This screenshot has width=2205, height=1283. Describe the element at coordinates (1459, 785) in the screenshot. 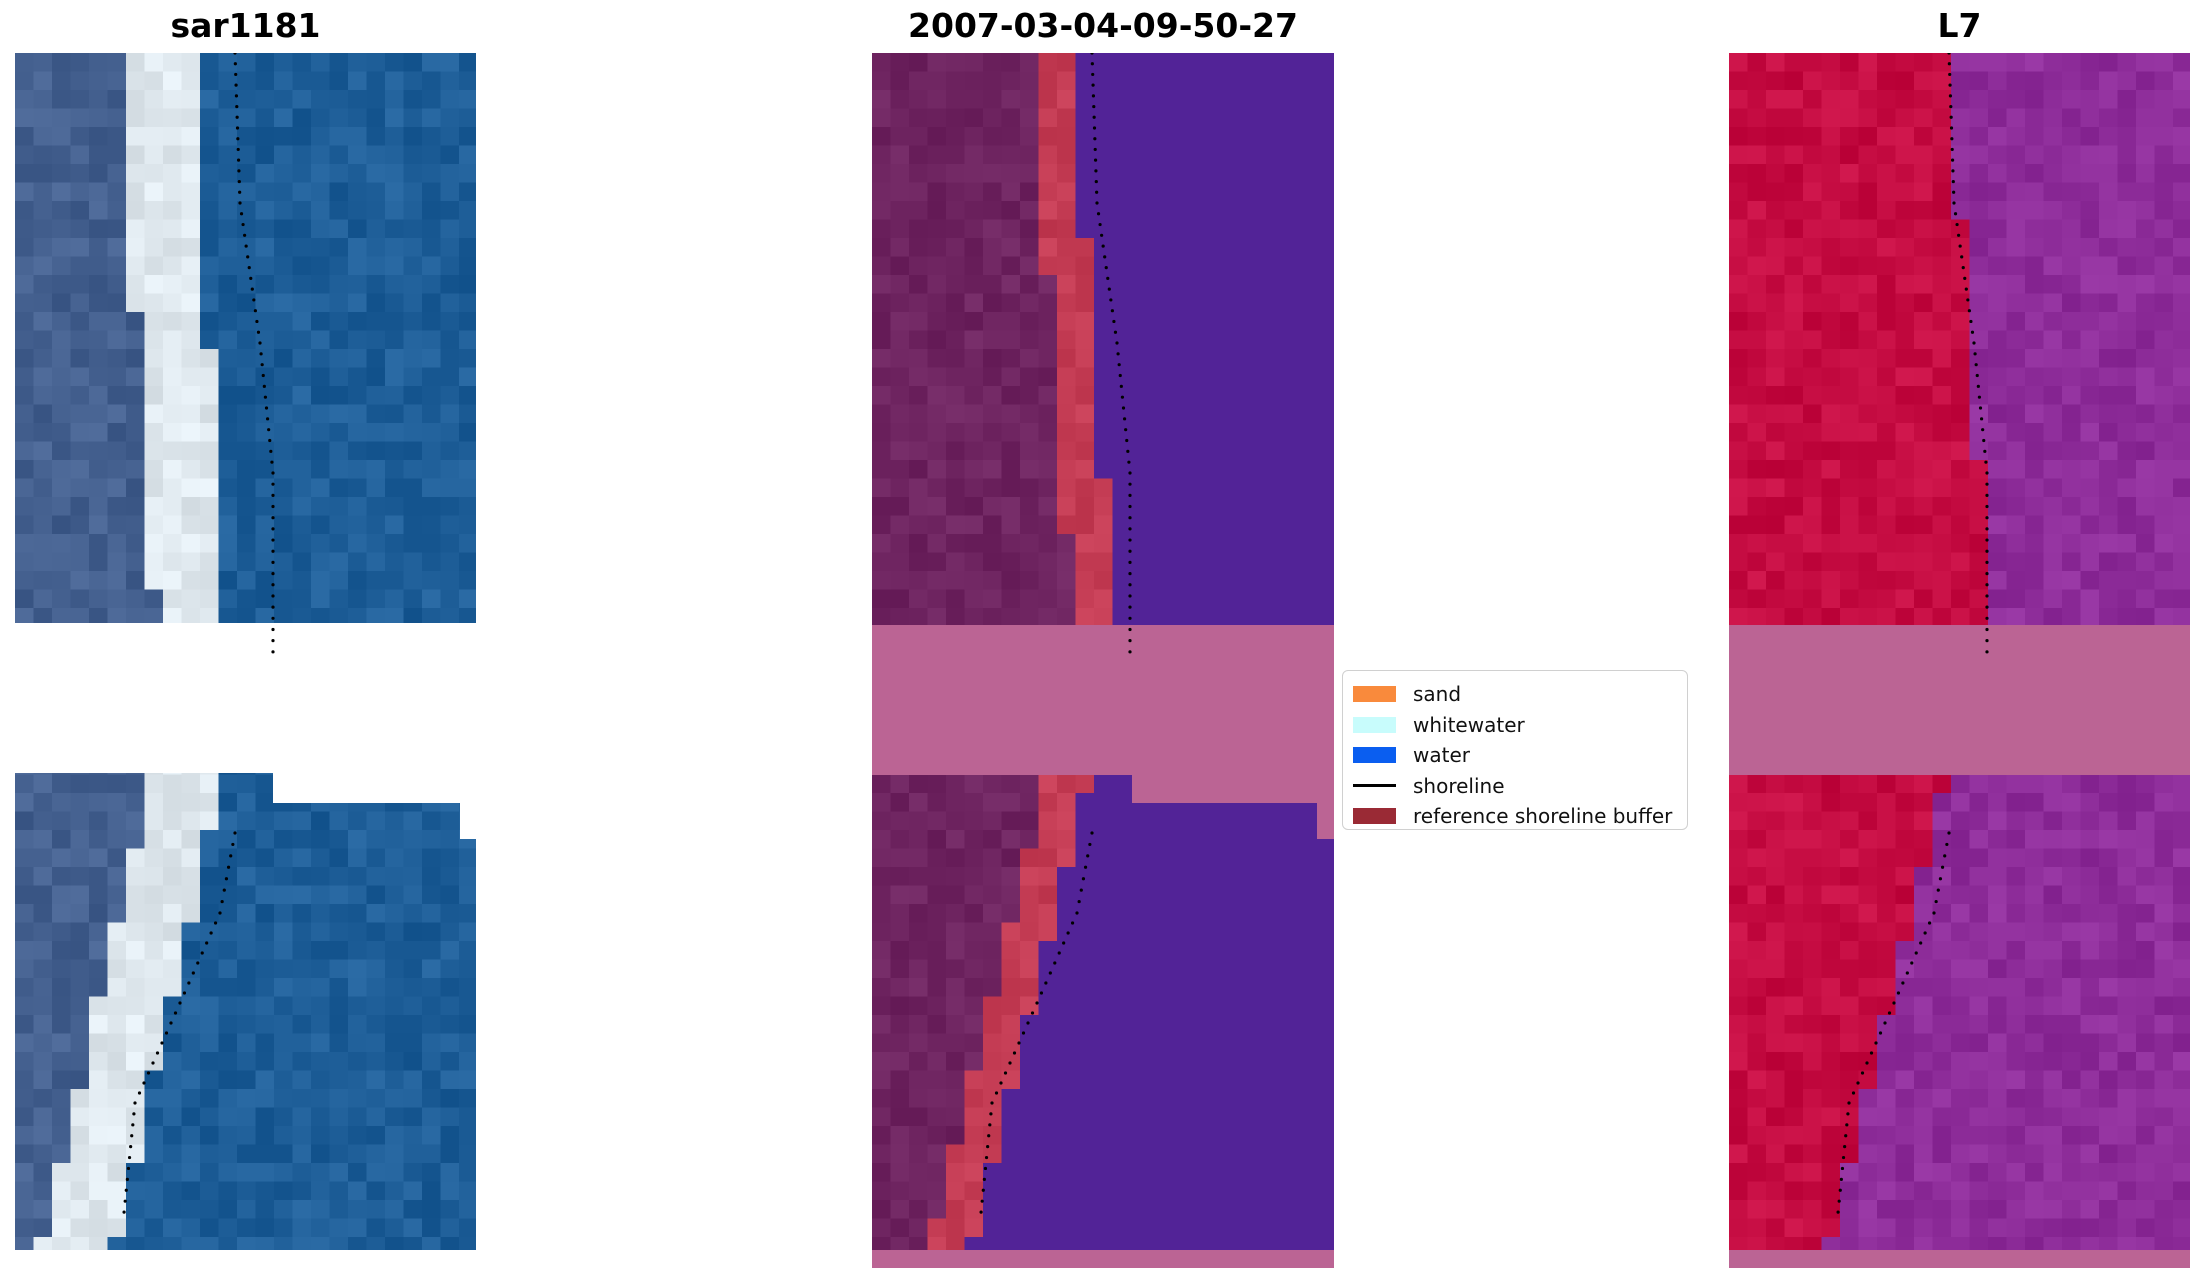

I see `legend-label: shoreline` at that location.